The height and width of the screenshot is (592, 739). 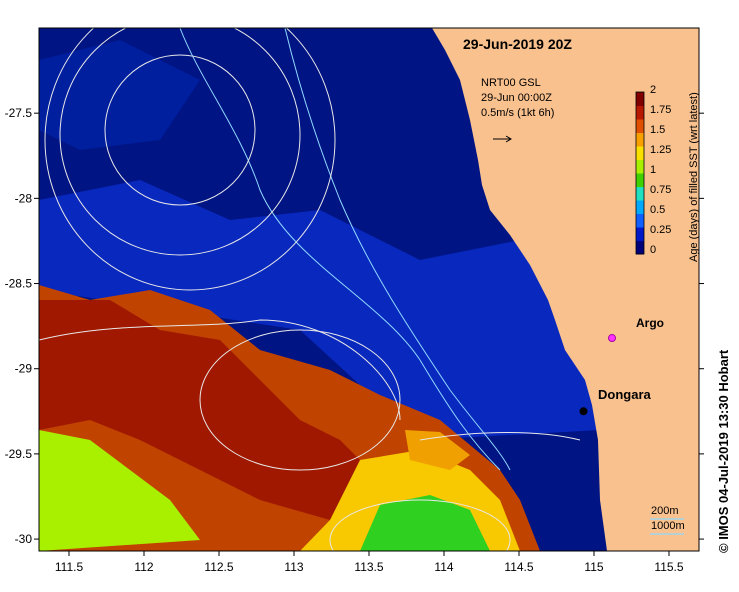 I want to click on sst-field-dark, so click(x=119, y=95).